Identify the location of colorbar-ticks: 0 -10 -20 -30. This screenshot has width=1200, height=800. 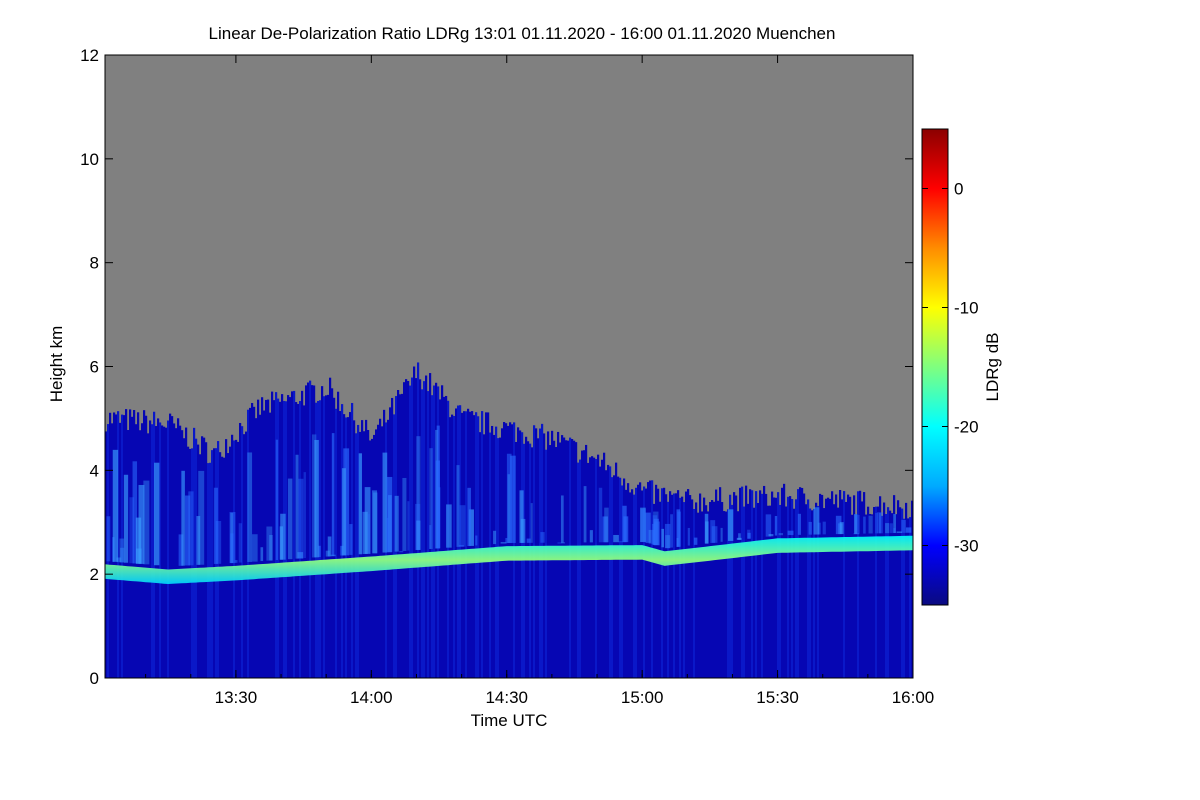
(950, 368).